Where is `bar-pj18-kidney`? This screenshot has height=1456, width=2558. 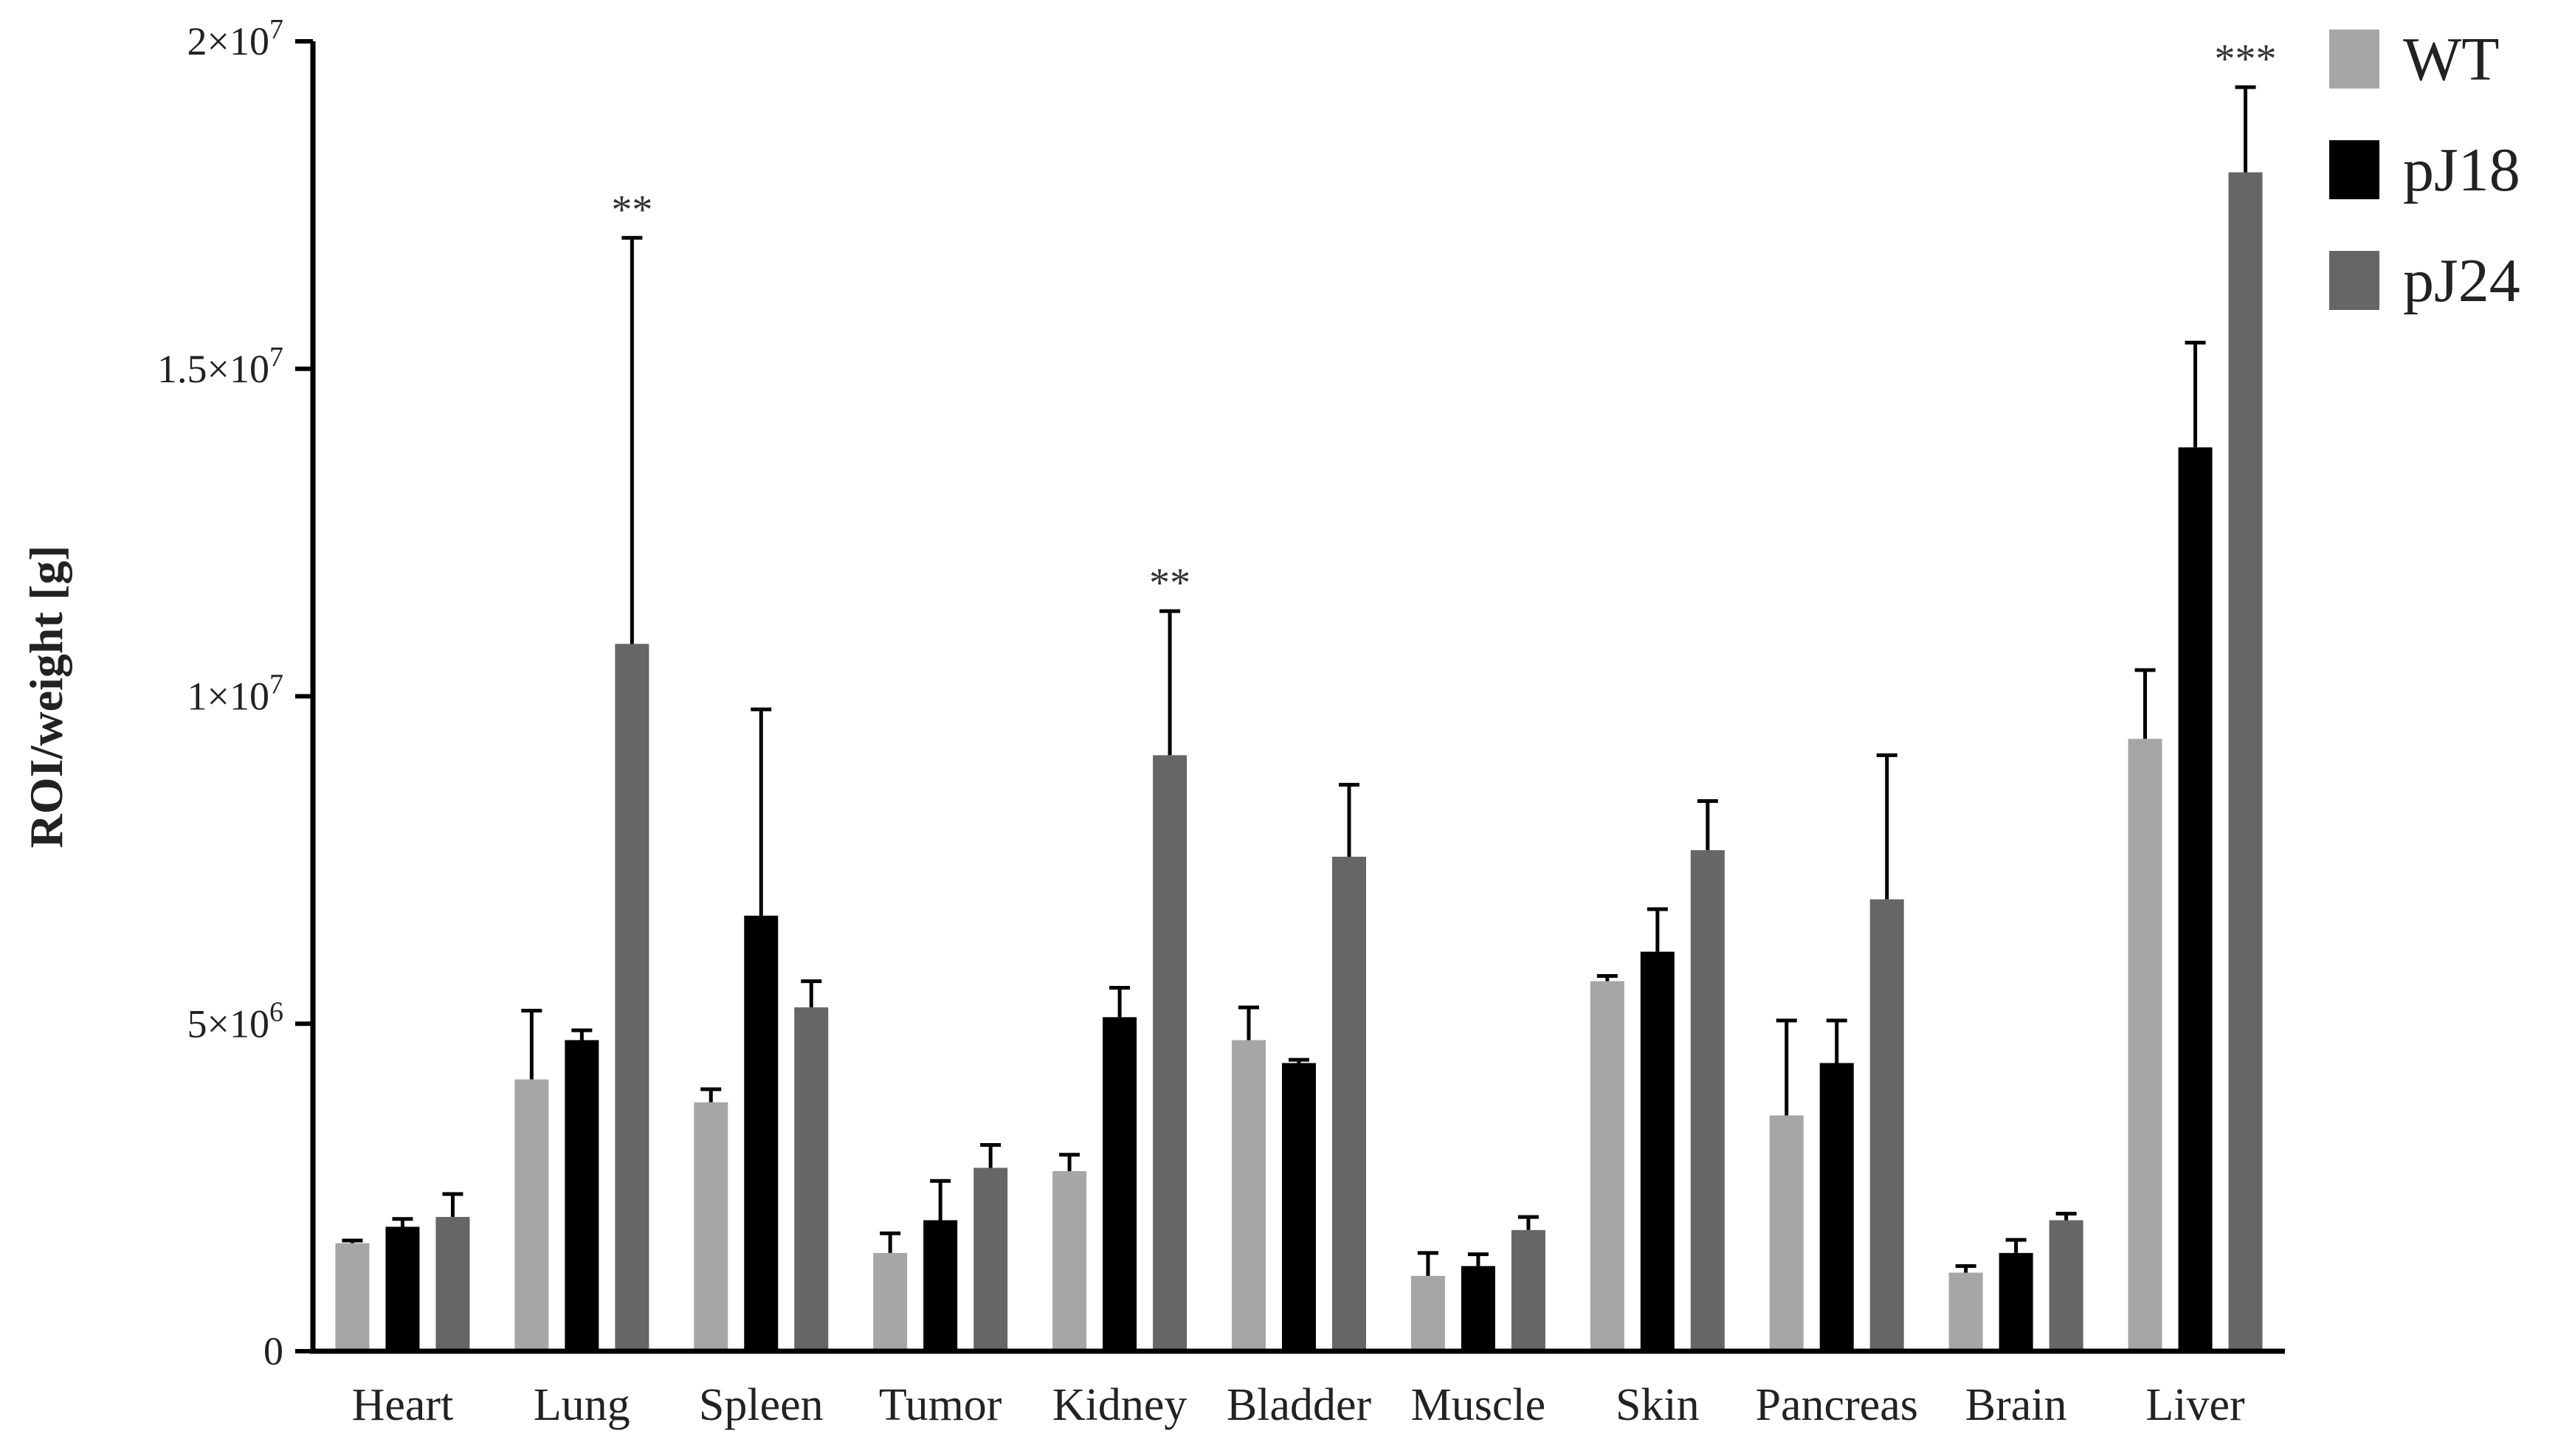 bar-pj18-kidney is located at coordinates (1120, 1184).